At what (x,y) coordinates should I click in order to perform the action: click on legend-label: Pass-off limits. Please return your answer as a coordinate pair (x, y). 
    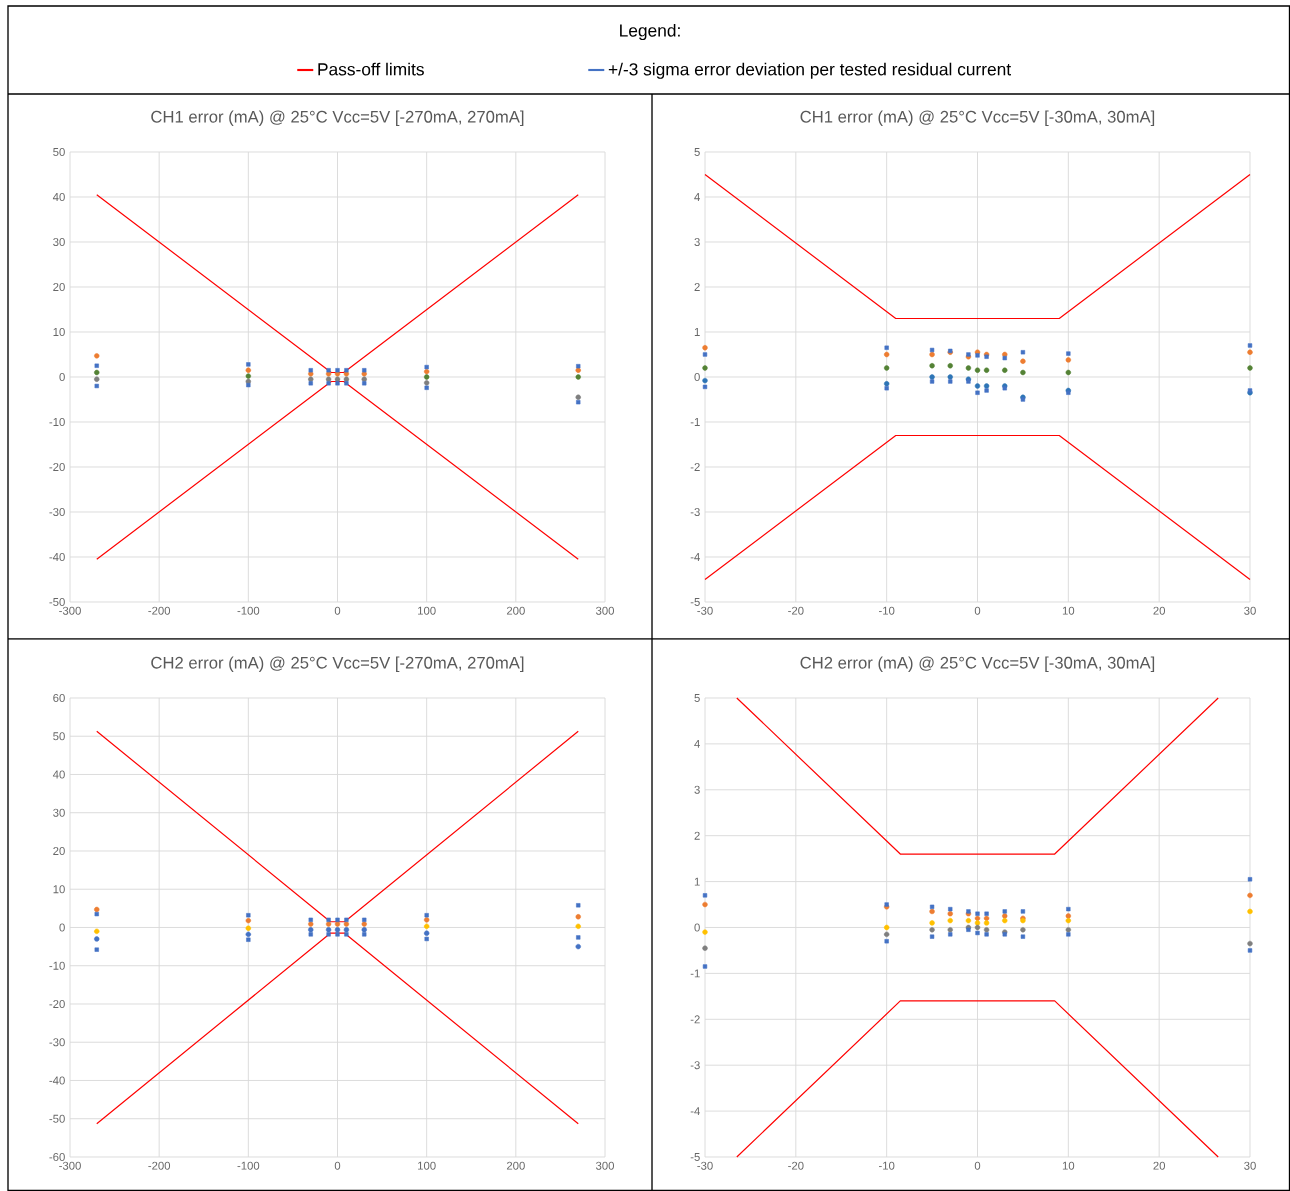
    Looking at the image, I should click on (371, 69).